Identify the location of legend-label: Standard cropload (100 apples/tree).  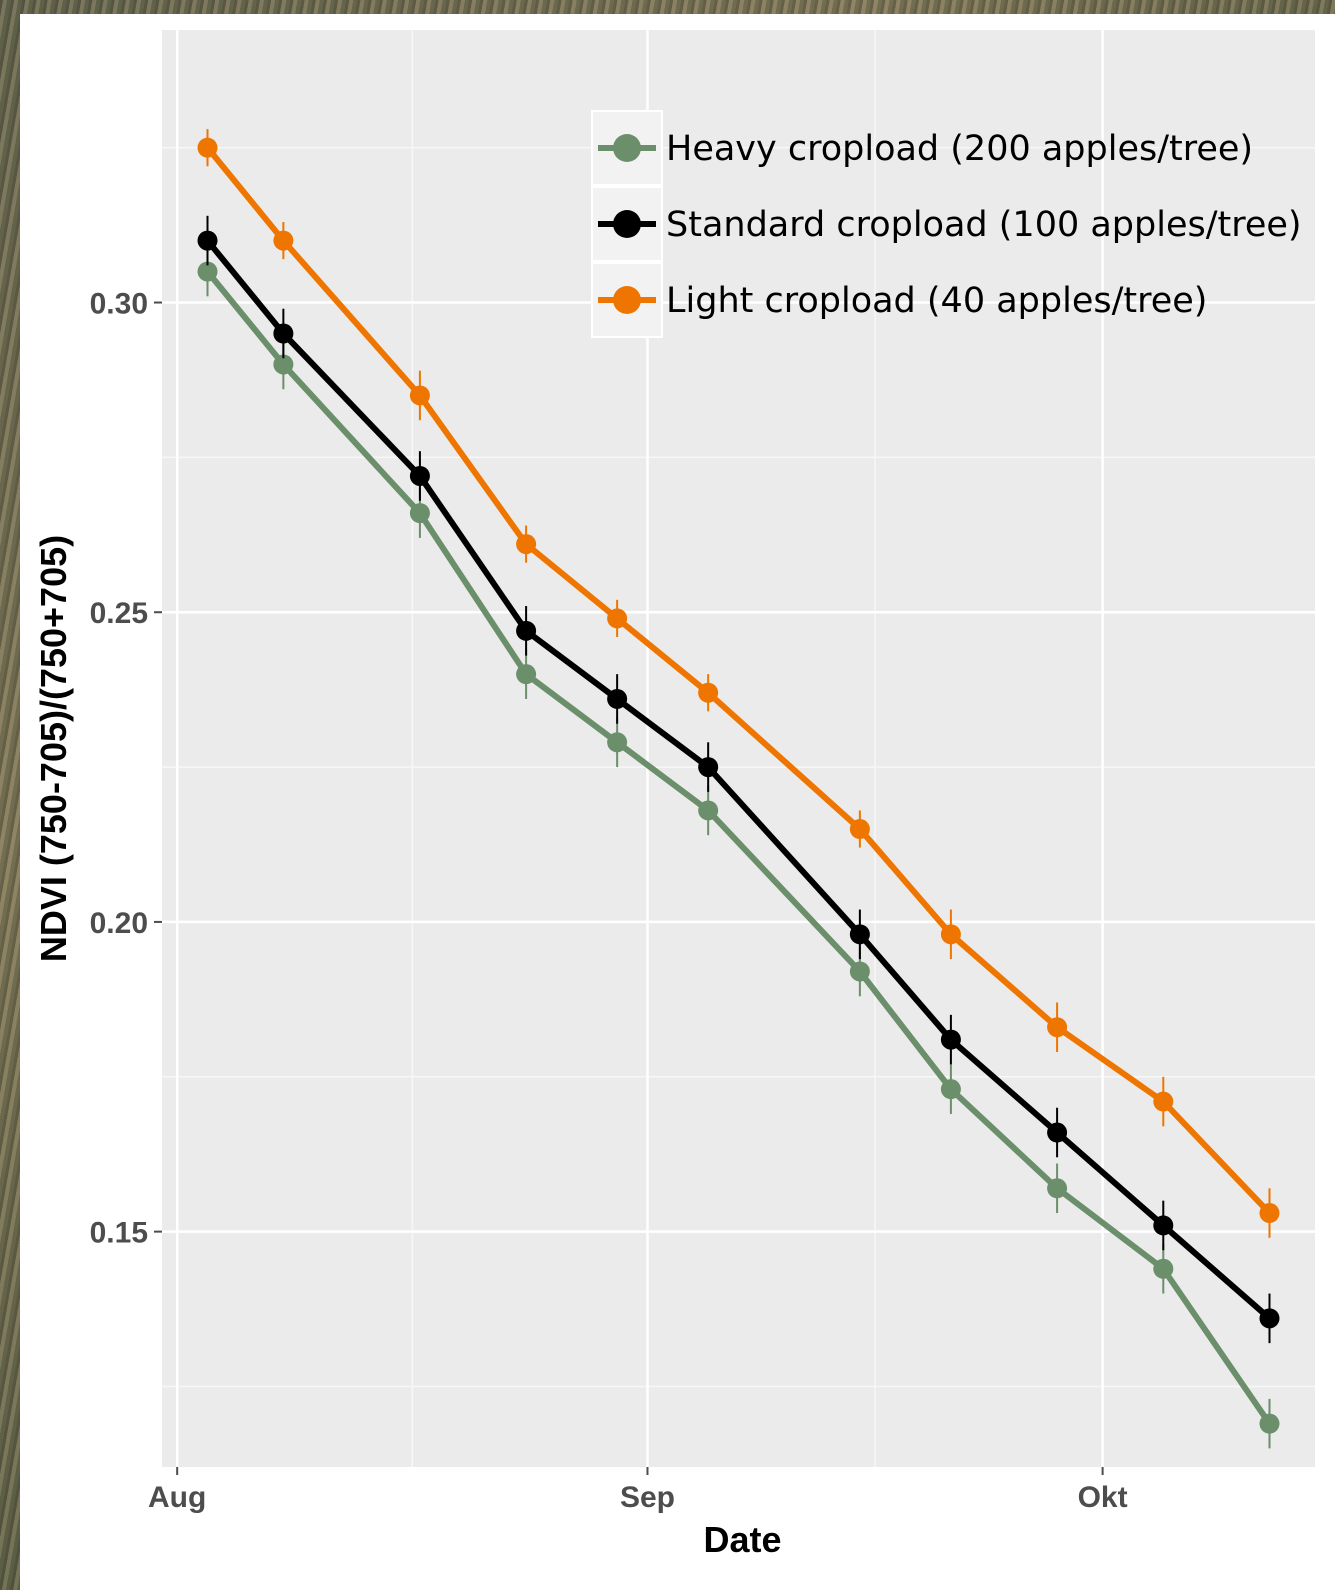
(984, 225).